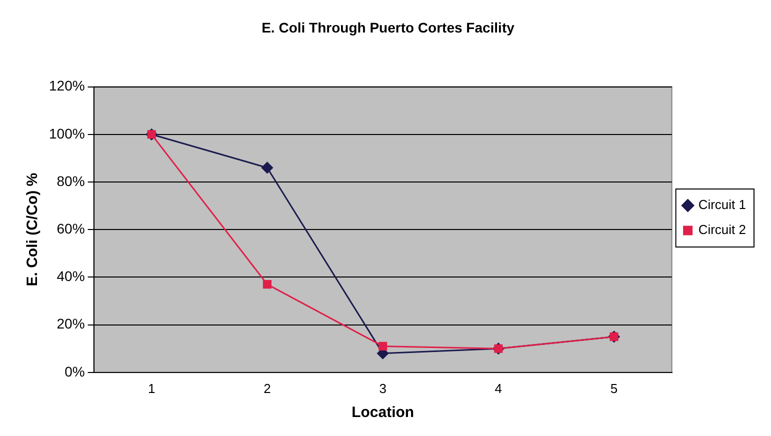 The width and height of the screenshot is (771, 436). What do you see at coordinates (74, 371) in the screenshot?
I see `y-tick-label: 0%` at bounding box center [74, 371].